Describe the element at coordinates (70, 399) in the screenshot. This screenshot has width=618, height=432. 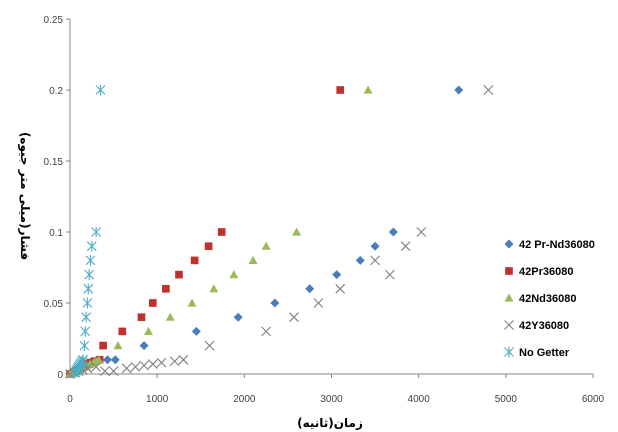
I see `x-tick-label: 0` at that location.